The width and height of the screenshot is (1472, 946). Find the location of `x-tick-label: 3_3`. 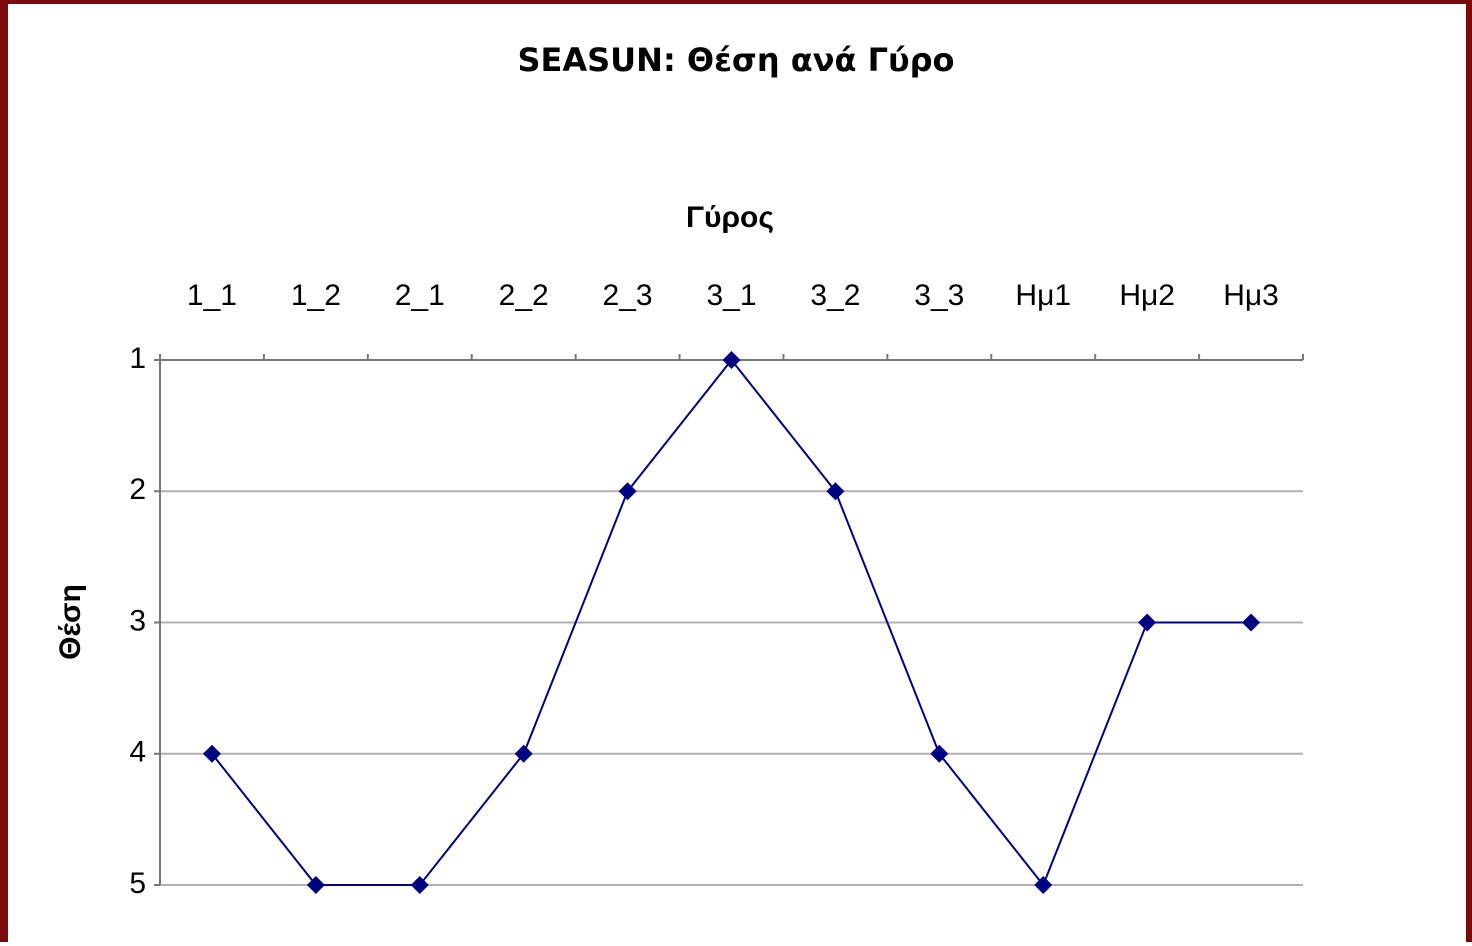

x-tick-label: 3_3 is located at coordinates (939, 295).